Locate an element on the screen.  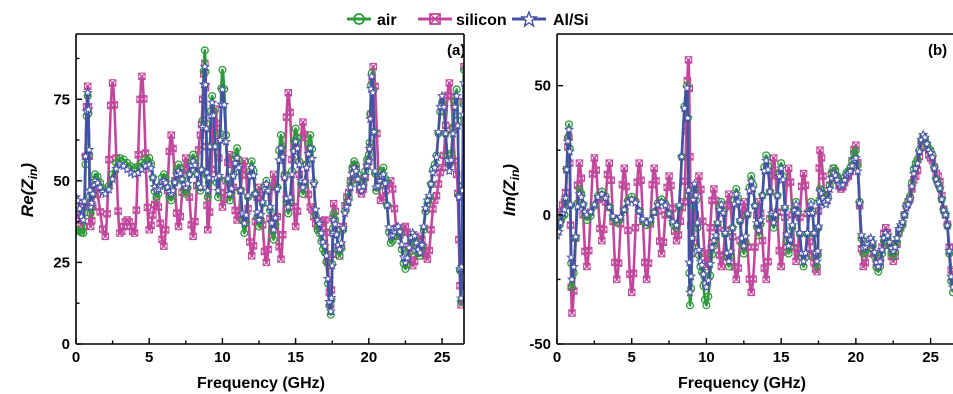
legend-label-air: air is located at coordinates (387, 20).